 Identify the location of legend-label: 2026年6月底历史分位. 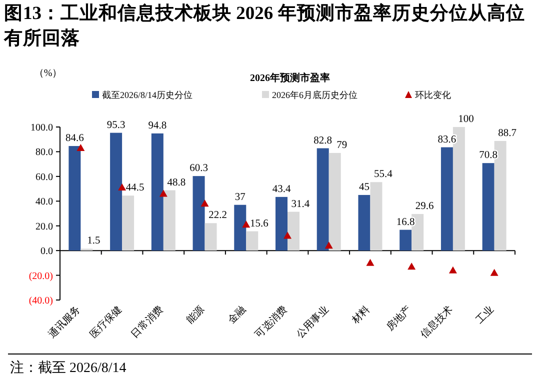
(315, 95).